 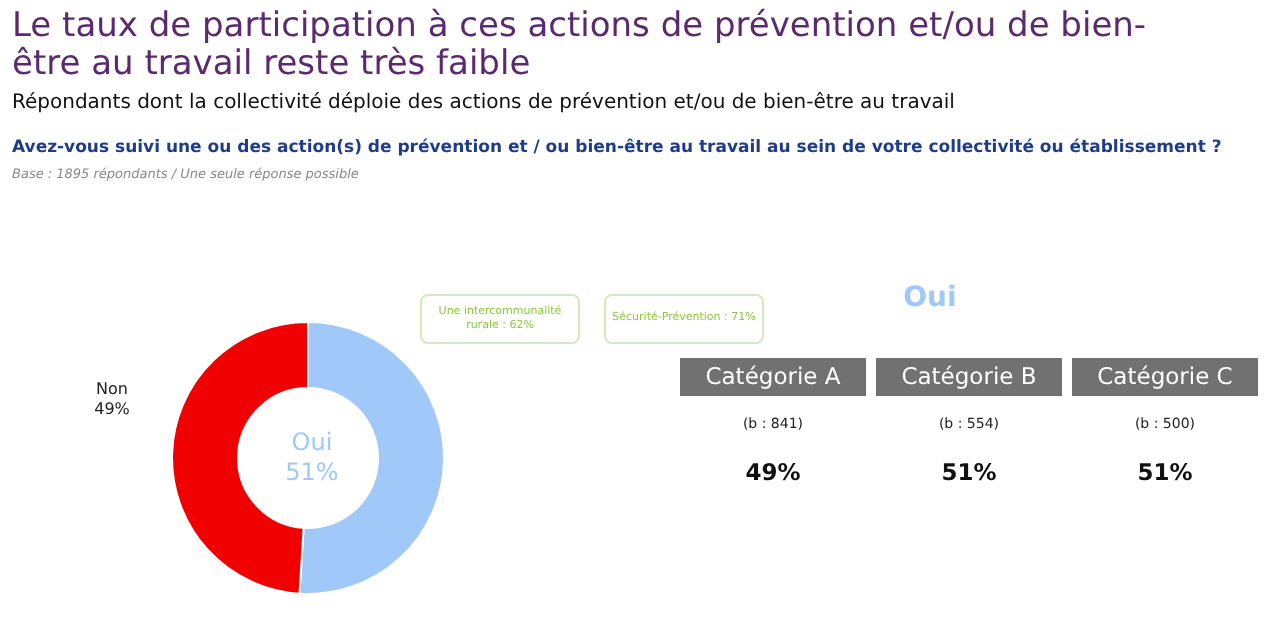 What do you see at coordinates (312, 443) in the screenshot?
I see `slice-label: Oui` at bounding box center [312, 443].